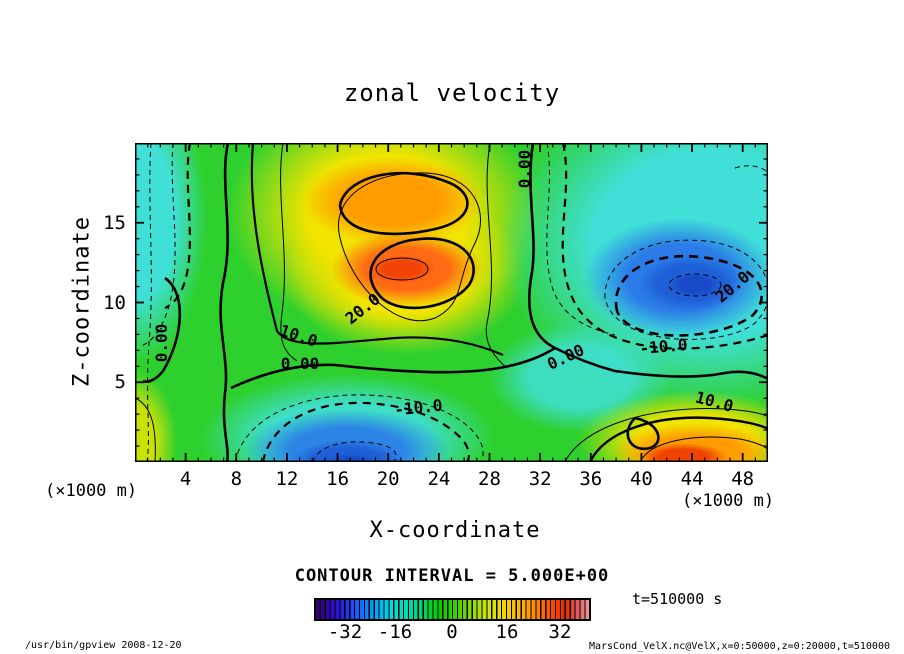  What do you see at coordinates (345, 632) in the screenshot?
I see `colorbar-tick-label: -32` at bounding box center [345, 632].